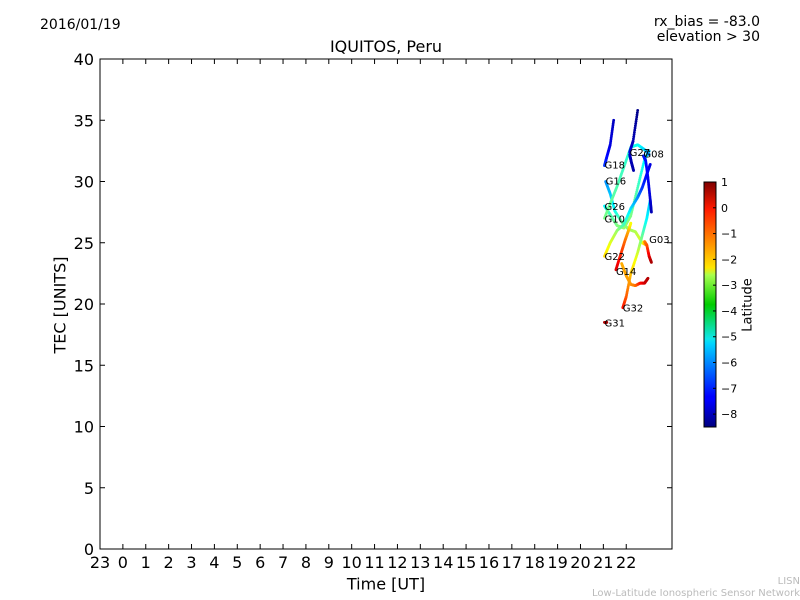 This screenshot has height=600, width=800. I want to click on satellite-label-g14: G14, so click(626, 272).